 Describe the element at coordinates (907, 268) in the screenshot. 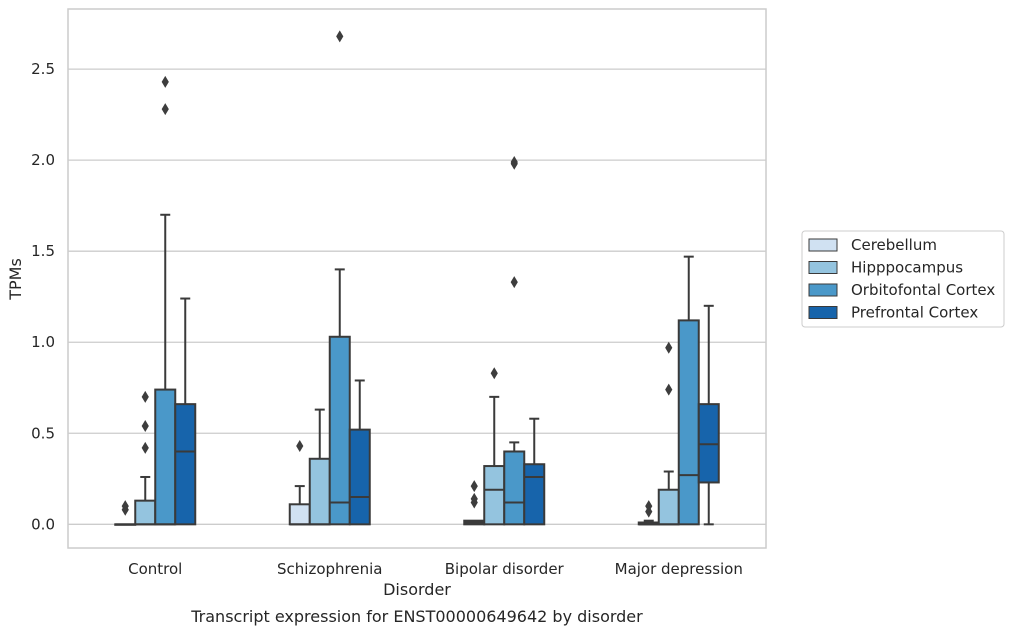

I see `legend-label: Hipppocampus` at that location.